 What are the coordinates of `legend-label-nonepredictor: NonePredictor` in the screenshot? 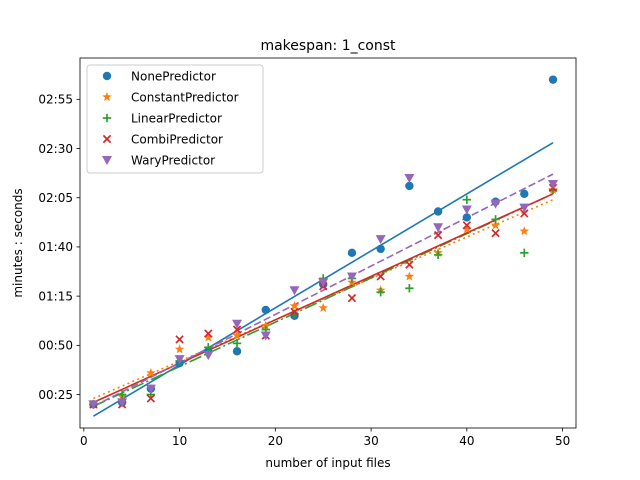 It's located at (173, 76).